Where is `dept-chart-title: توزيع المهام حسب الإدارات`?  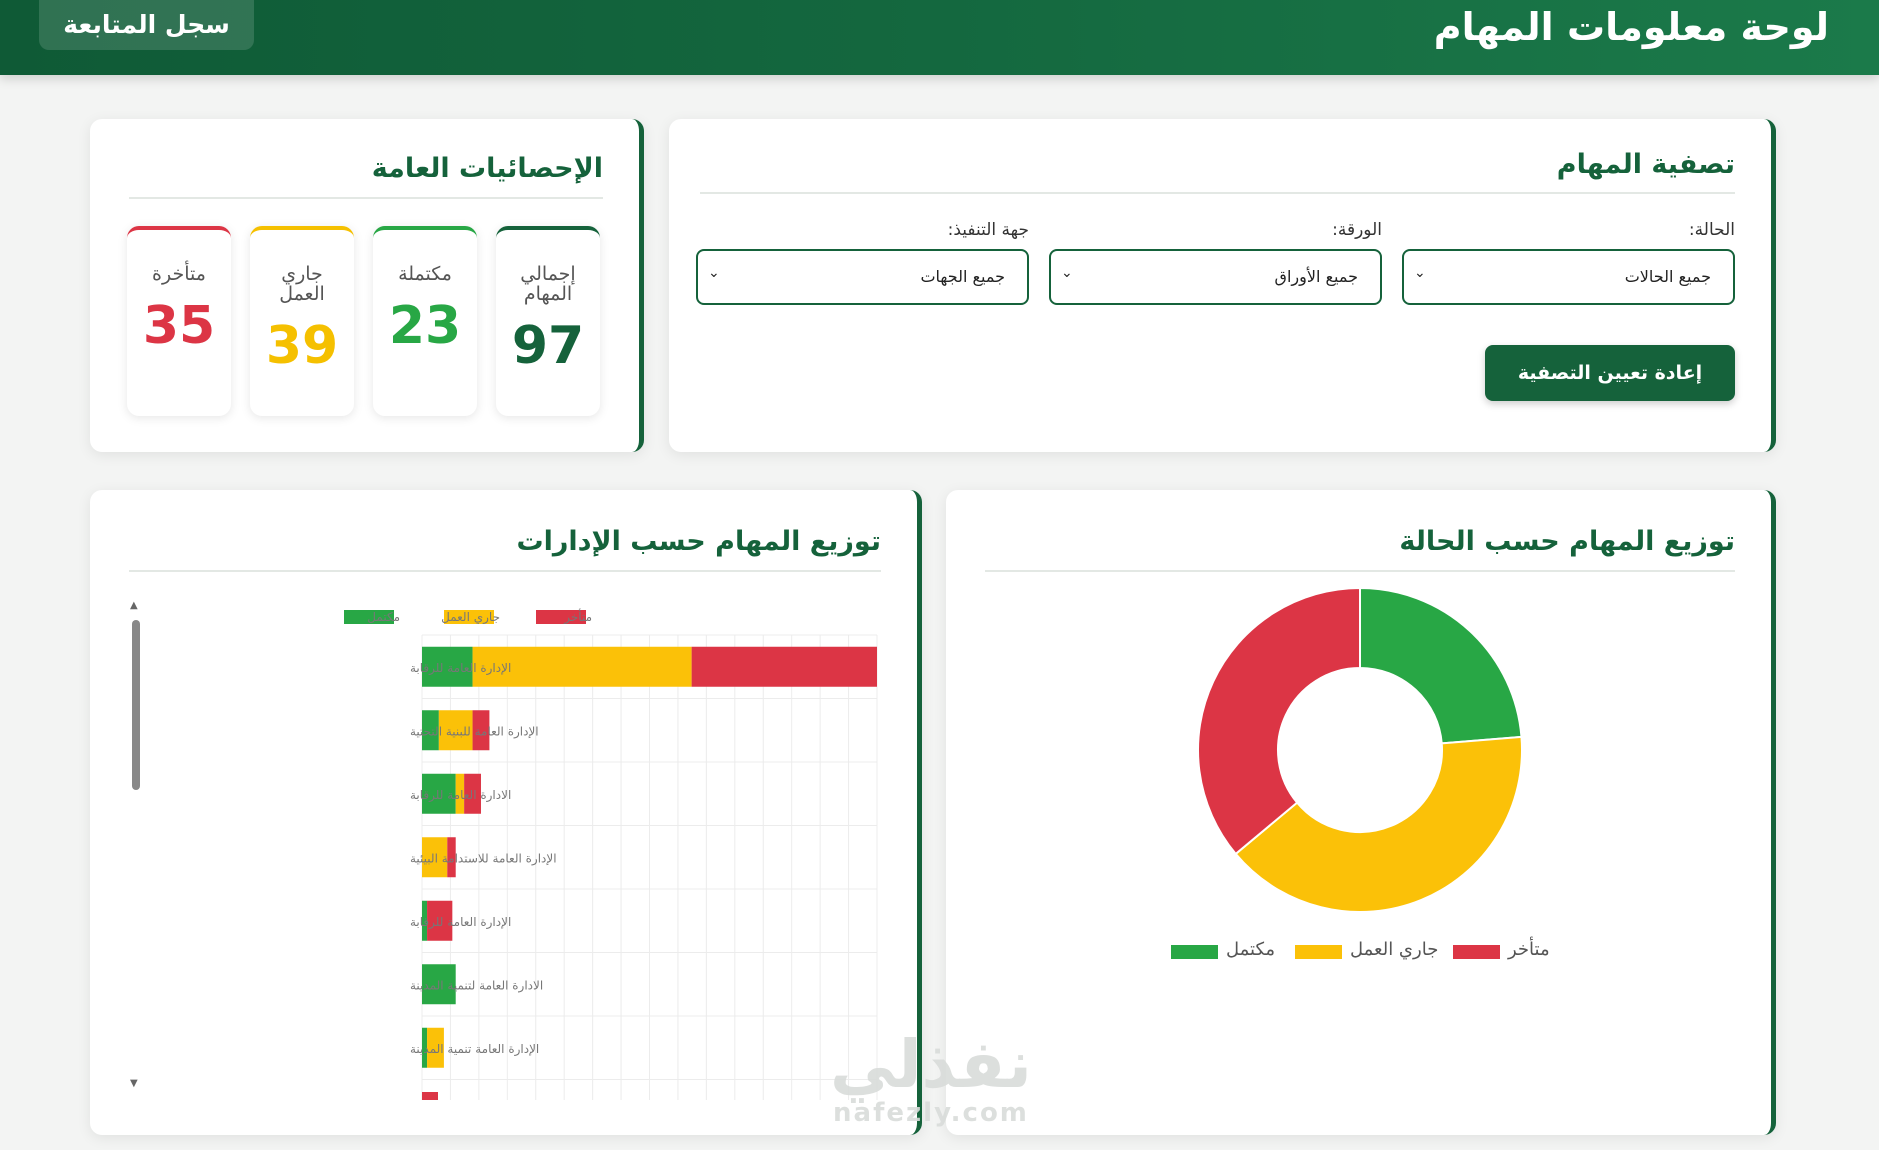 dept-chart-title: توزيع المهام حسب الإدارات is located at coordinates (698, 541).